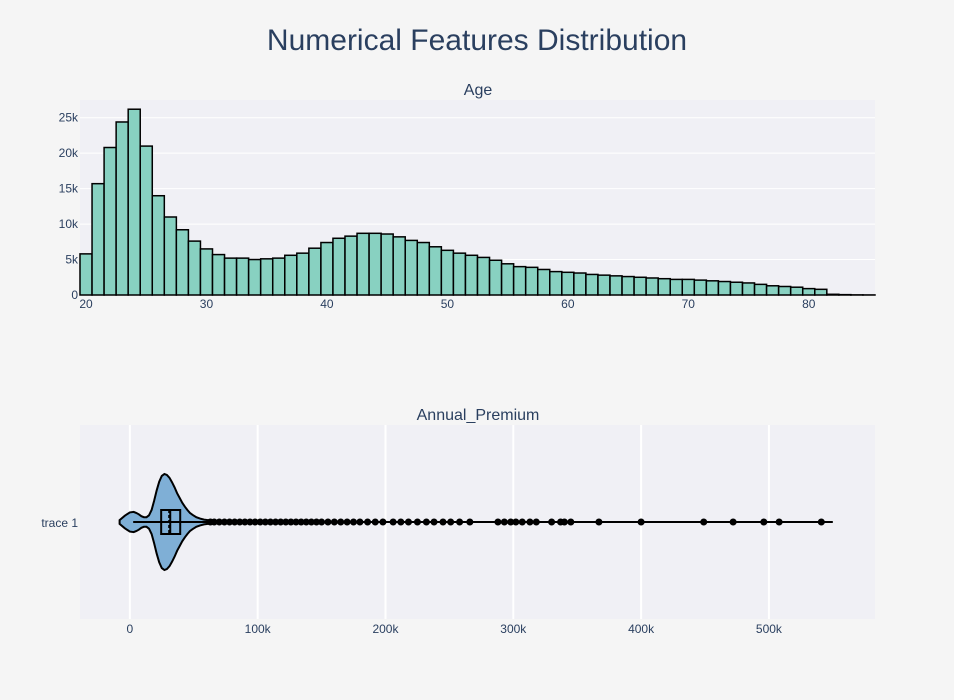  Describe the element at coordinates (641, 629) in the screenshot. I see `annual-premium-x-tick-label: 400k` at that location.